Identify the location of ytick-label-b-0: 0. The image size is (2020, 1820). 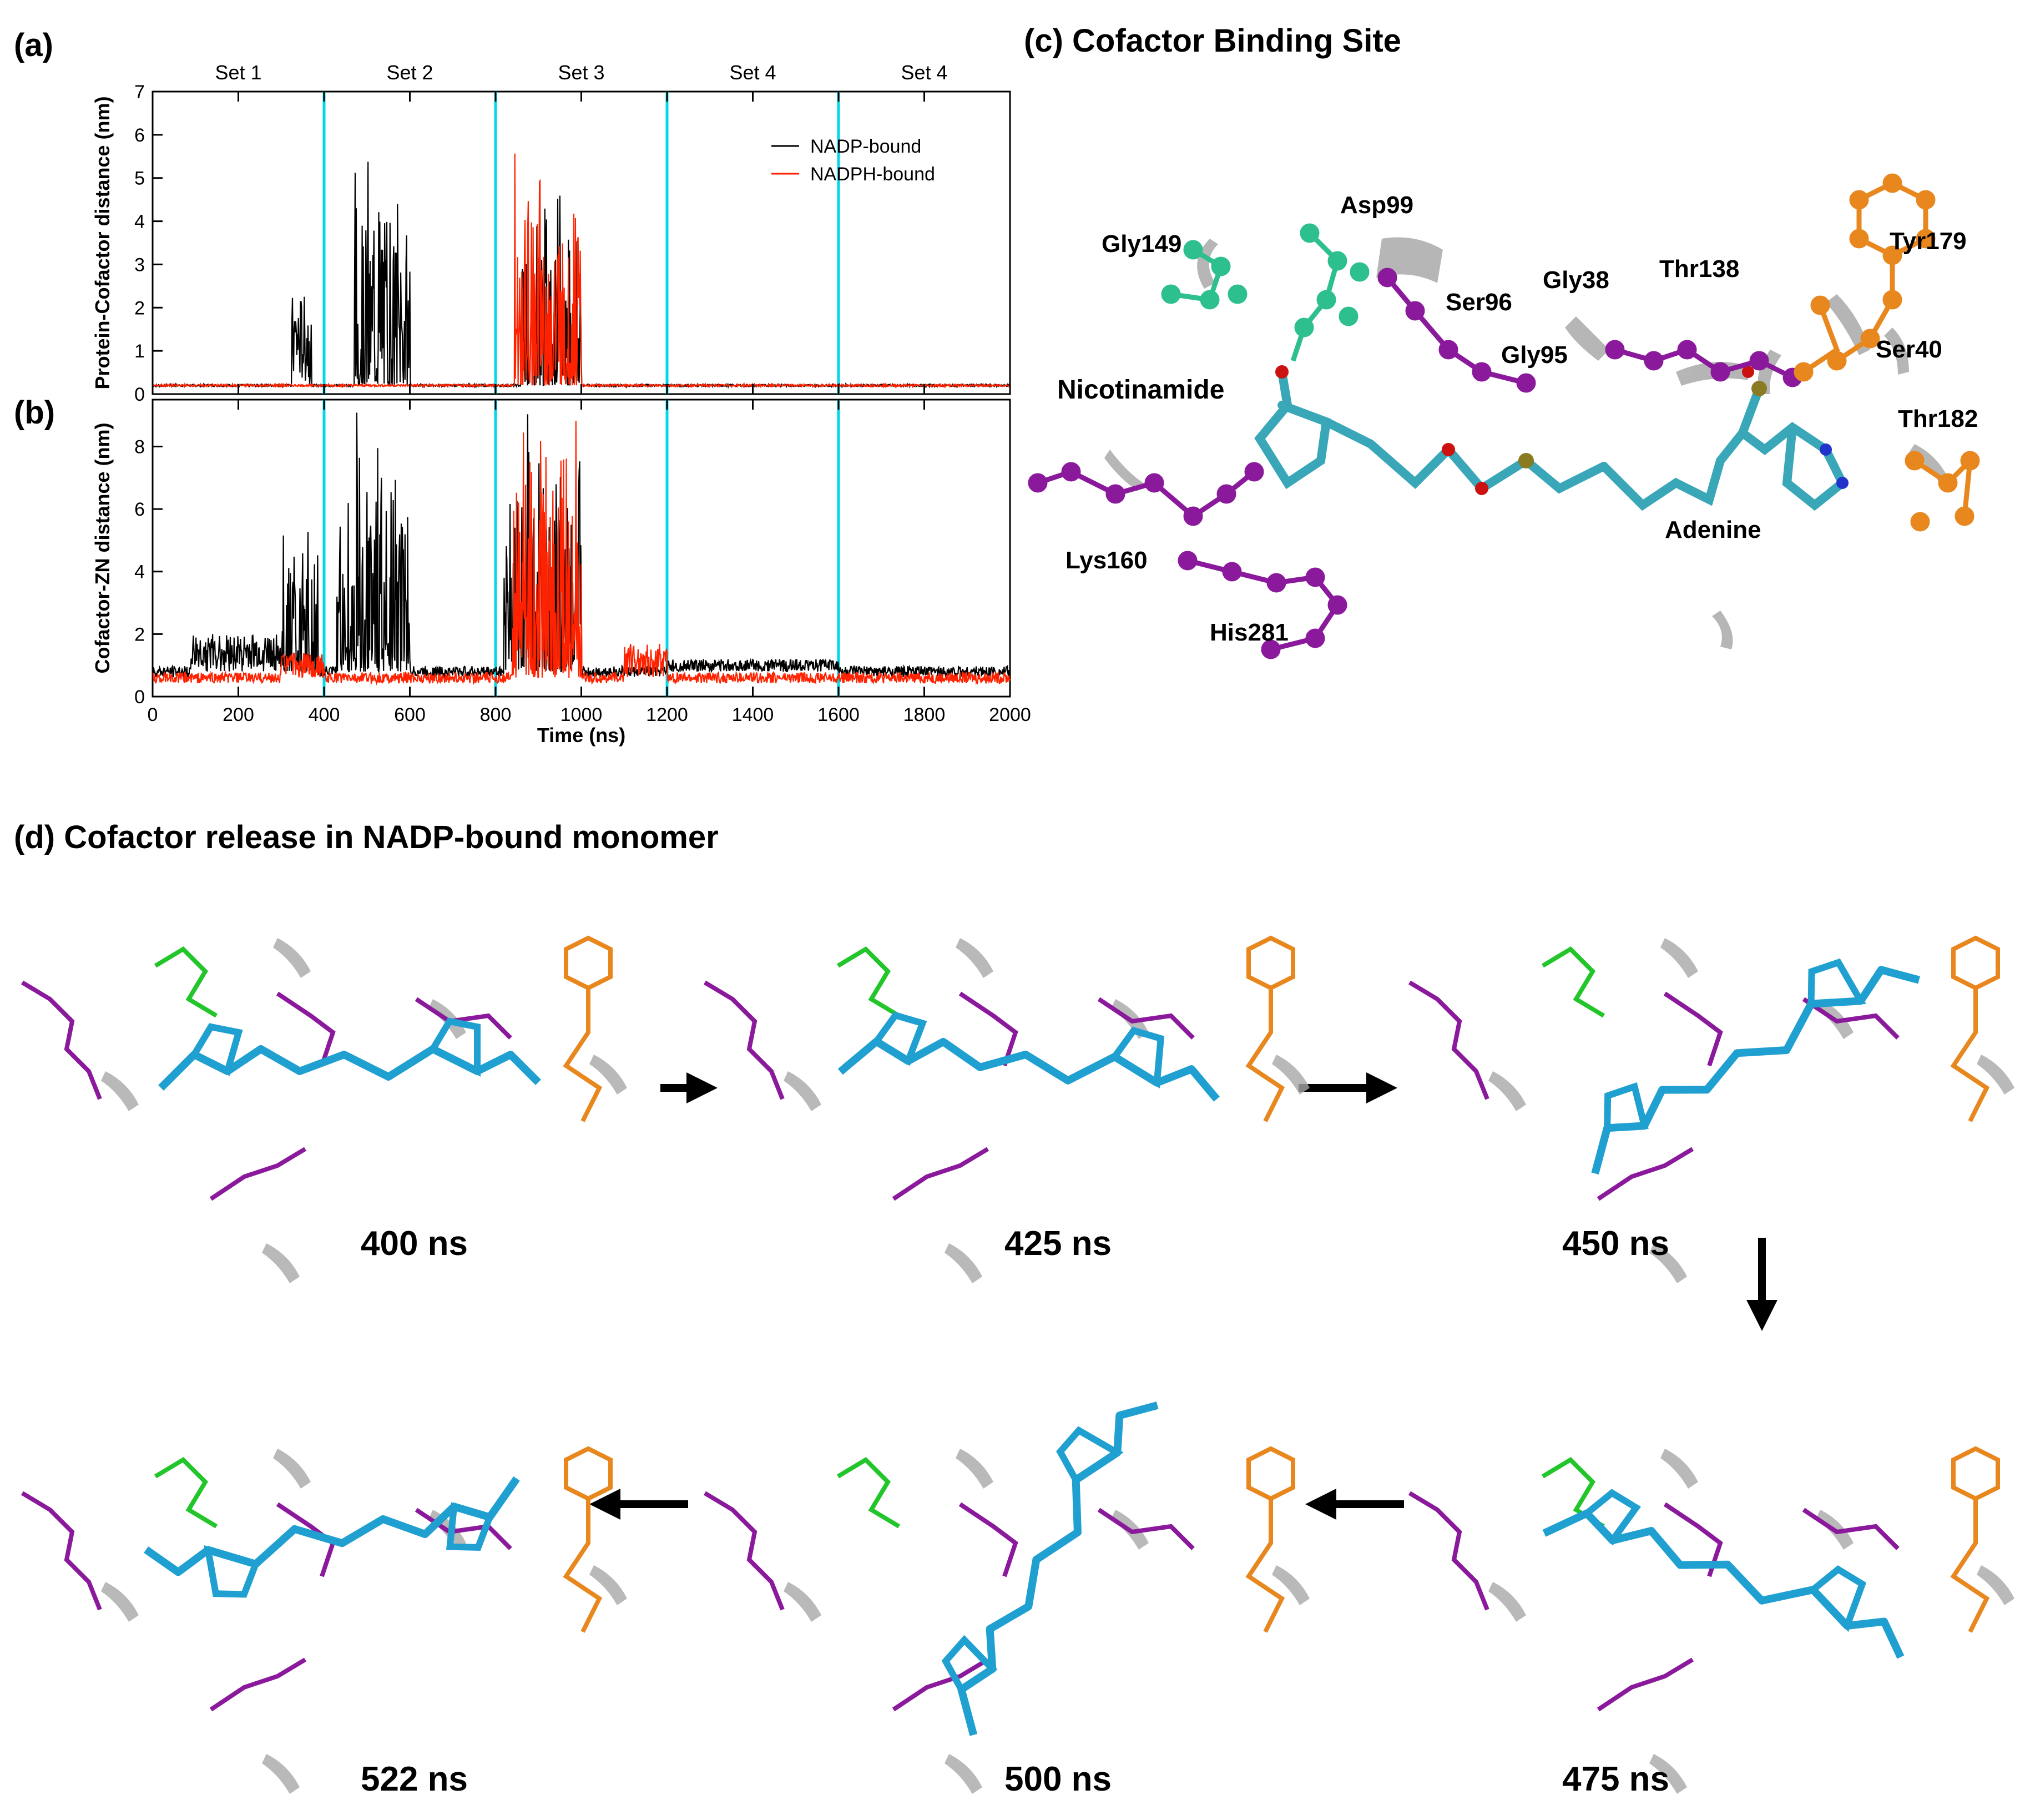
(140, 697).